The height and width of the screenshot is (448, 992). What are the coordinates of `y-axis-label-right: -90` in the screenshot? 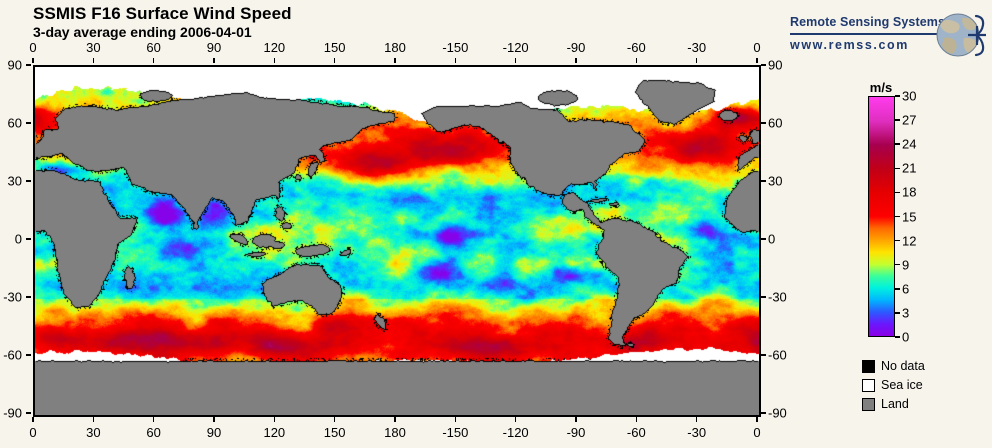 It's located at (777, 413).